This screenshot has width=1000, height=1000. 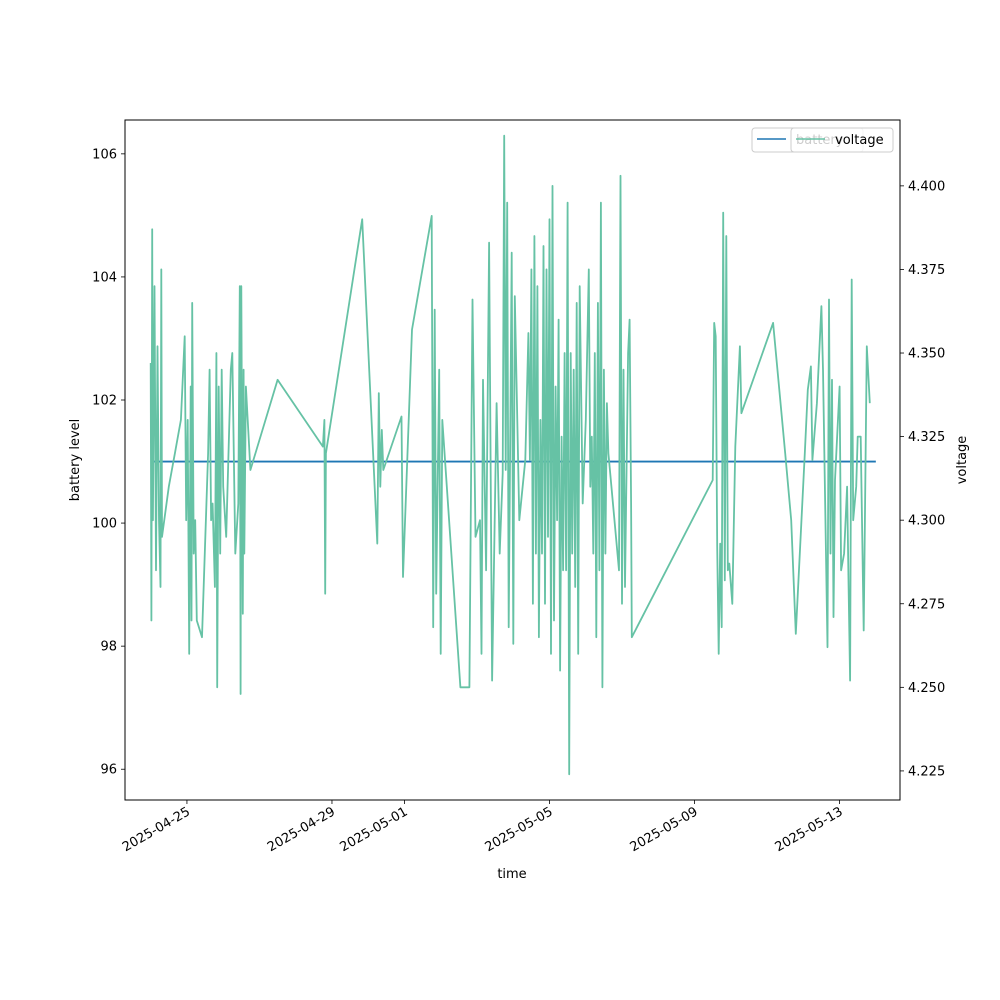 I want to click on y-axis-label: battery level, so click(x=75, y=460).